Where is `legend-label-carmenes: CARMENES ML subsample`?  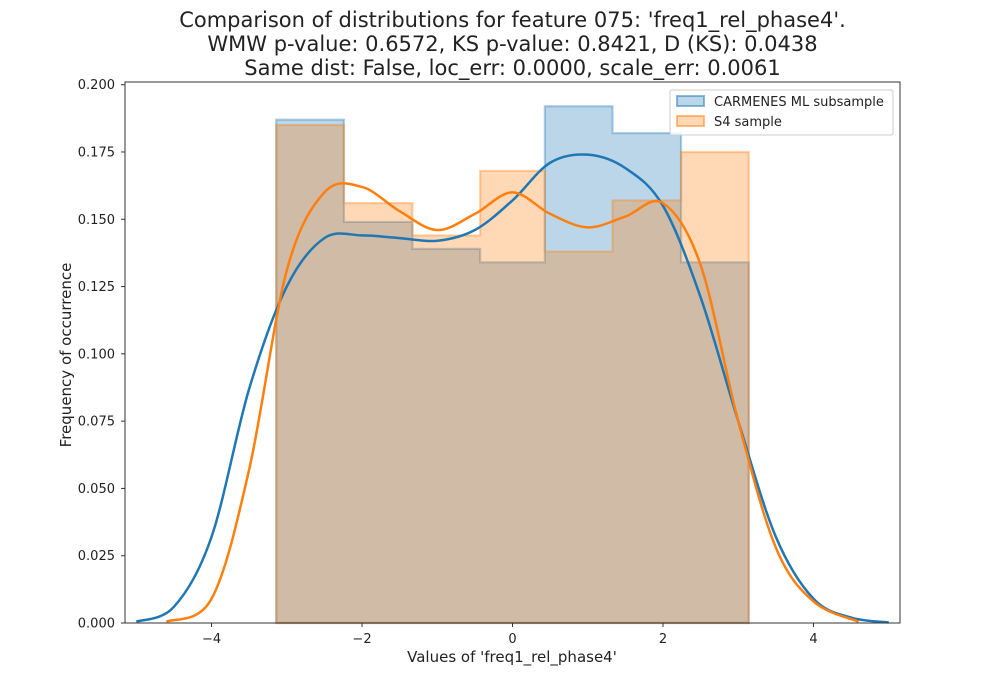
legend-label-carmenes: CARMENES ML subsample is located at coordinates (799, 102).